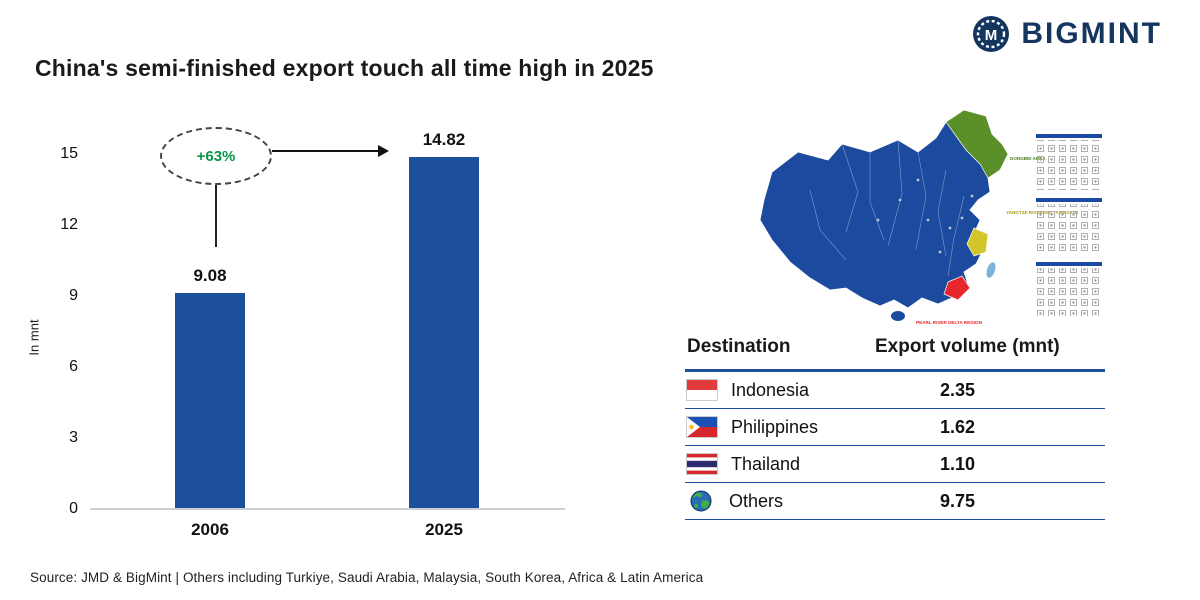  What do you see at coordinates (702, 464) in the screenshot?
I see `thailand-flag` at bounding box center [702, 464].